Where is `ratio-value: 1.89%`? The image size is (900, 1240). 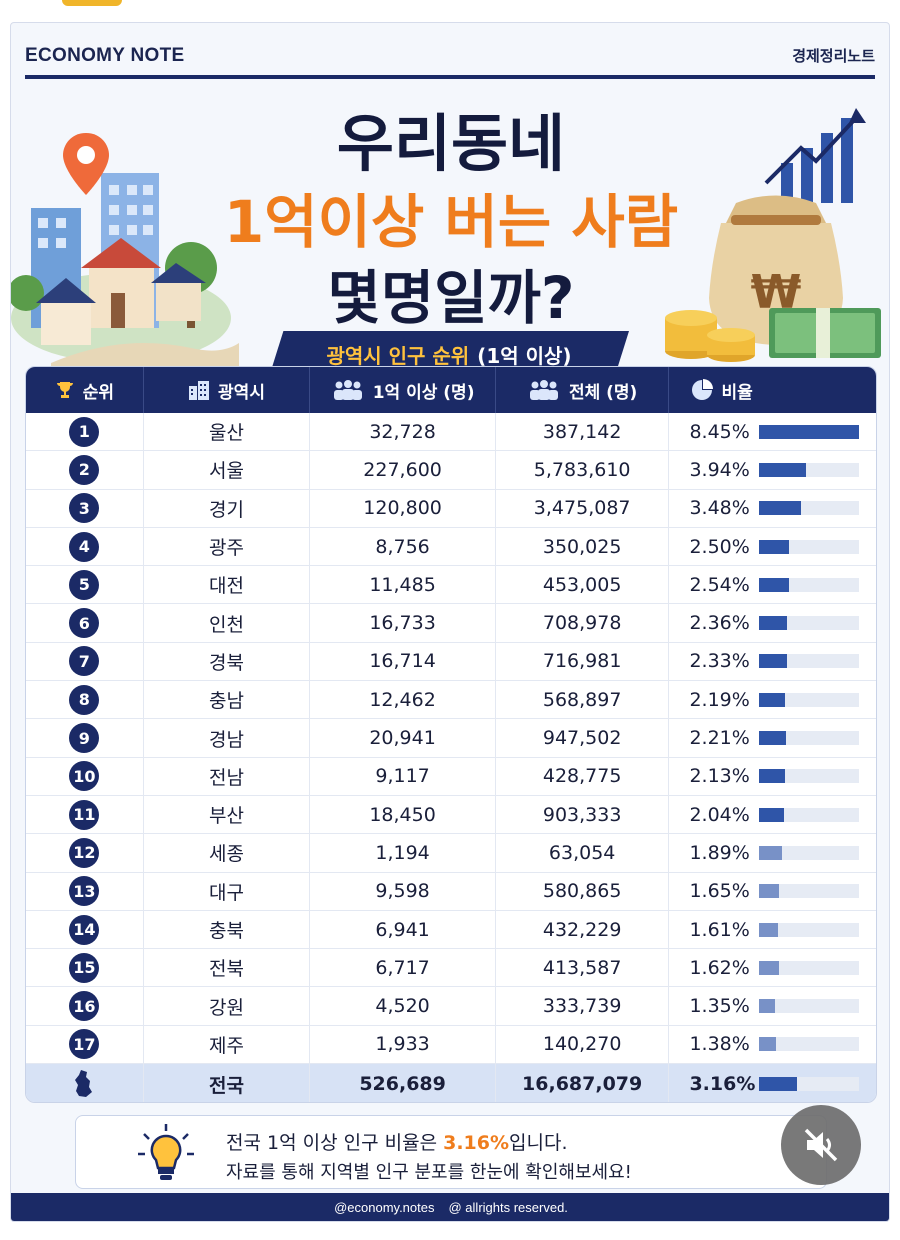 ratio-value: 1.89% is located at coordinates (719, 852).